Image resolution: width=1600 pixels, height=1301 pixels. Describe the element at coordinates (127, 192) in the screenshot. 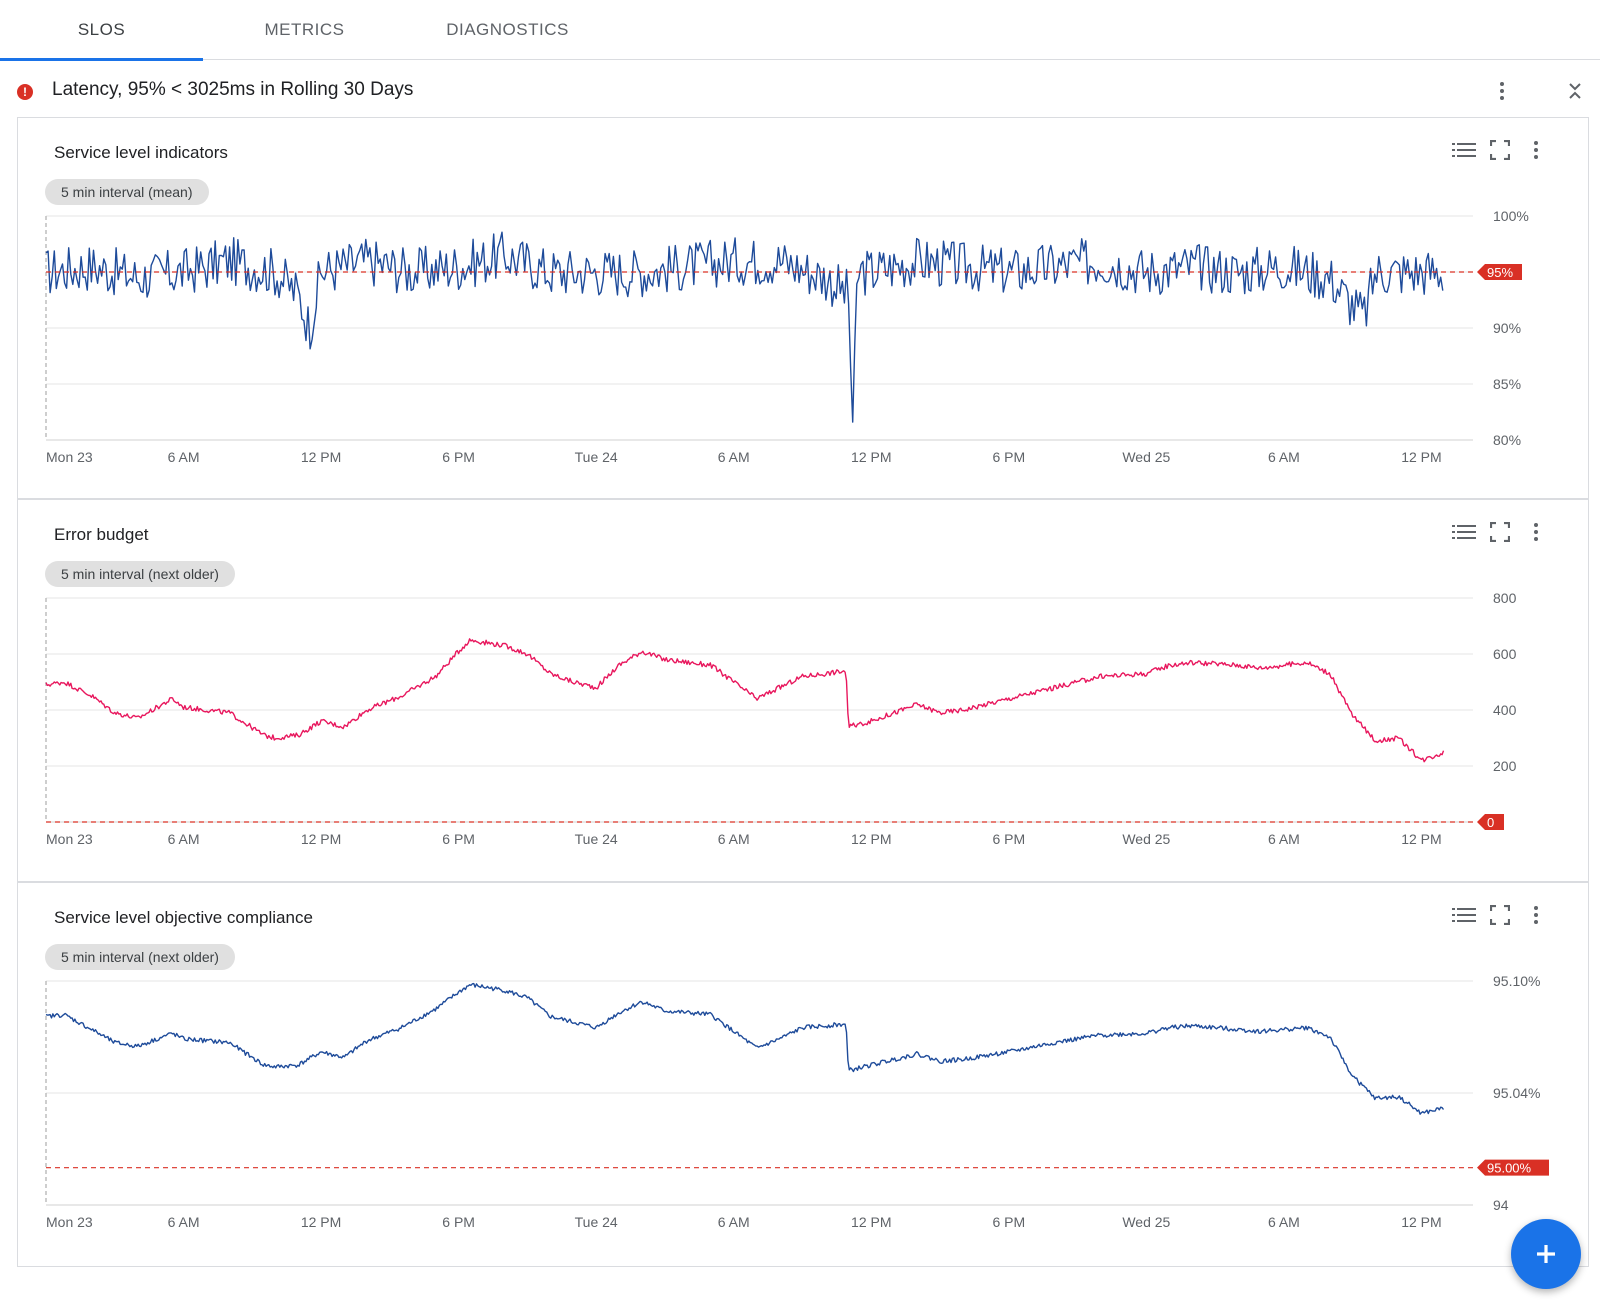

I see `interval-chip: 5 min interval (mean)` at that location.